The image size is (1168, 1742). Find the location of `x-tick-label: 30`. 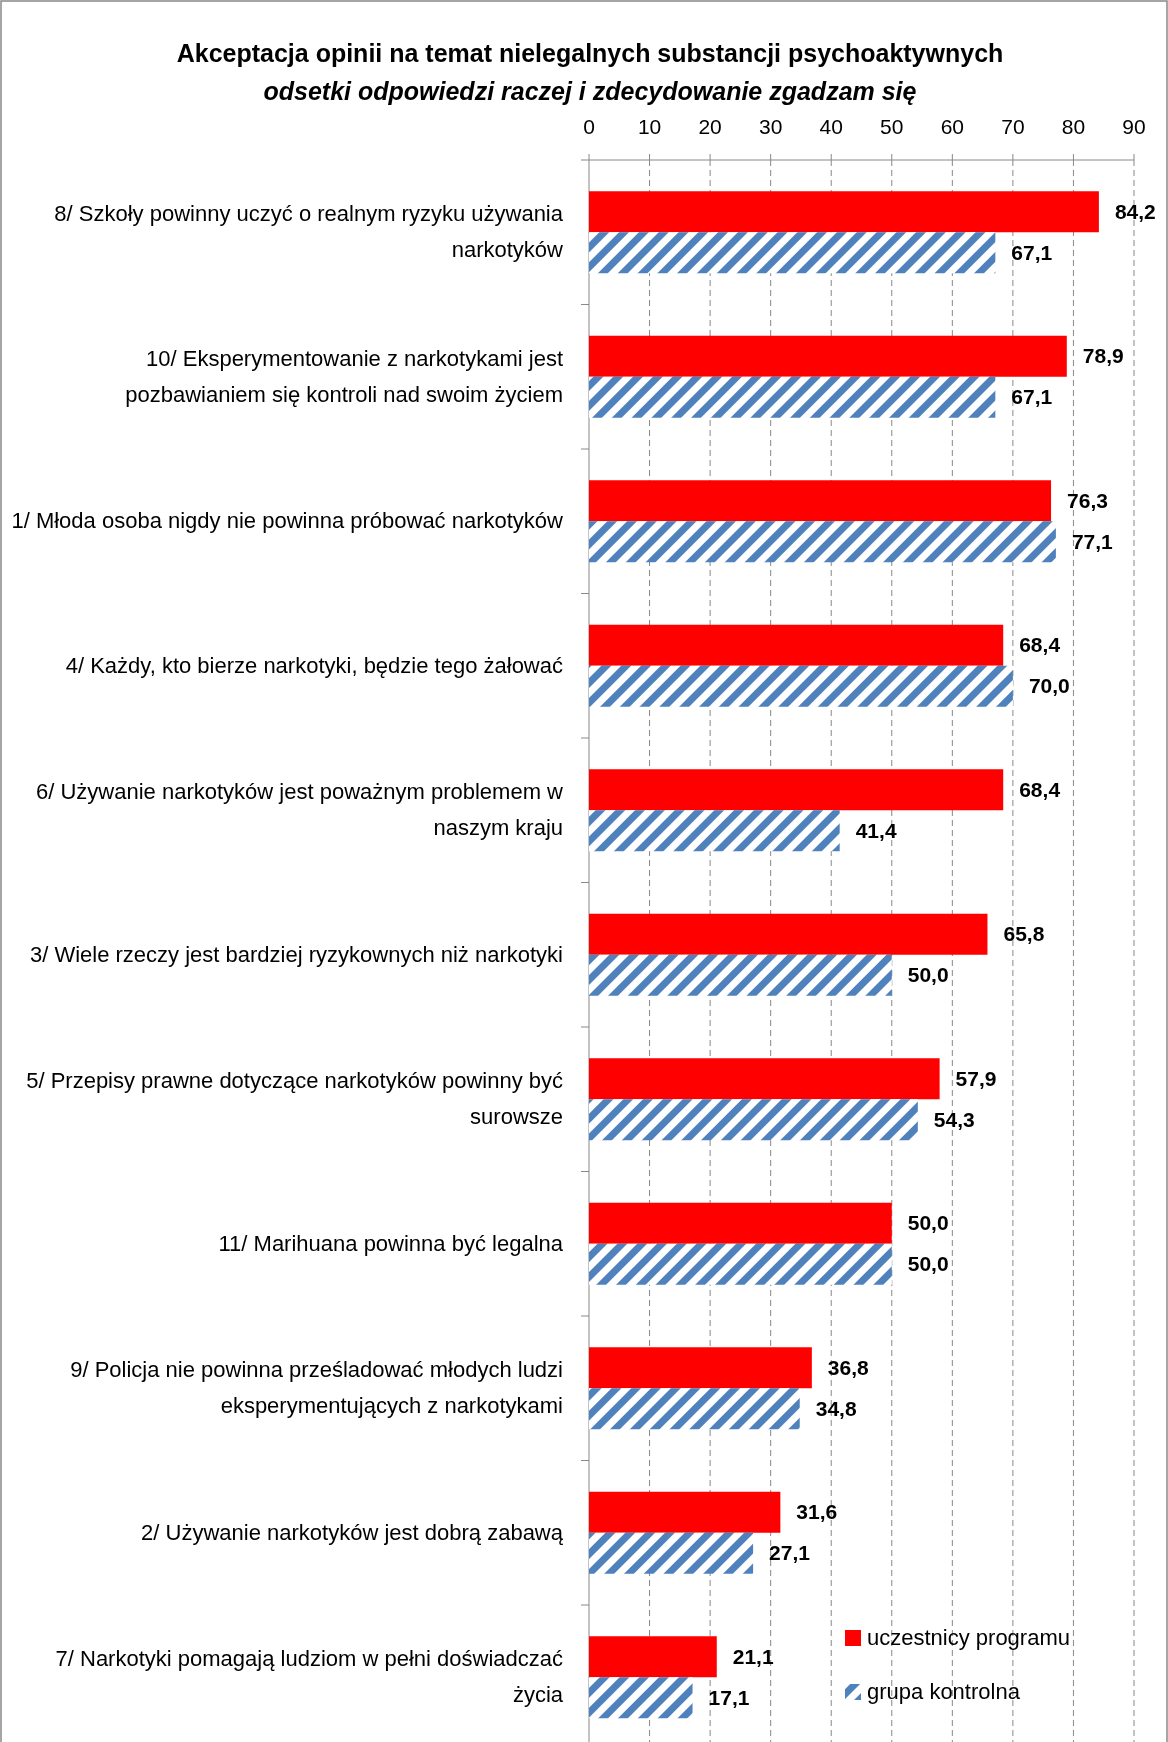

x-tick-label: 30 is located at coordinates (770, 126).